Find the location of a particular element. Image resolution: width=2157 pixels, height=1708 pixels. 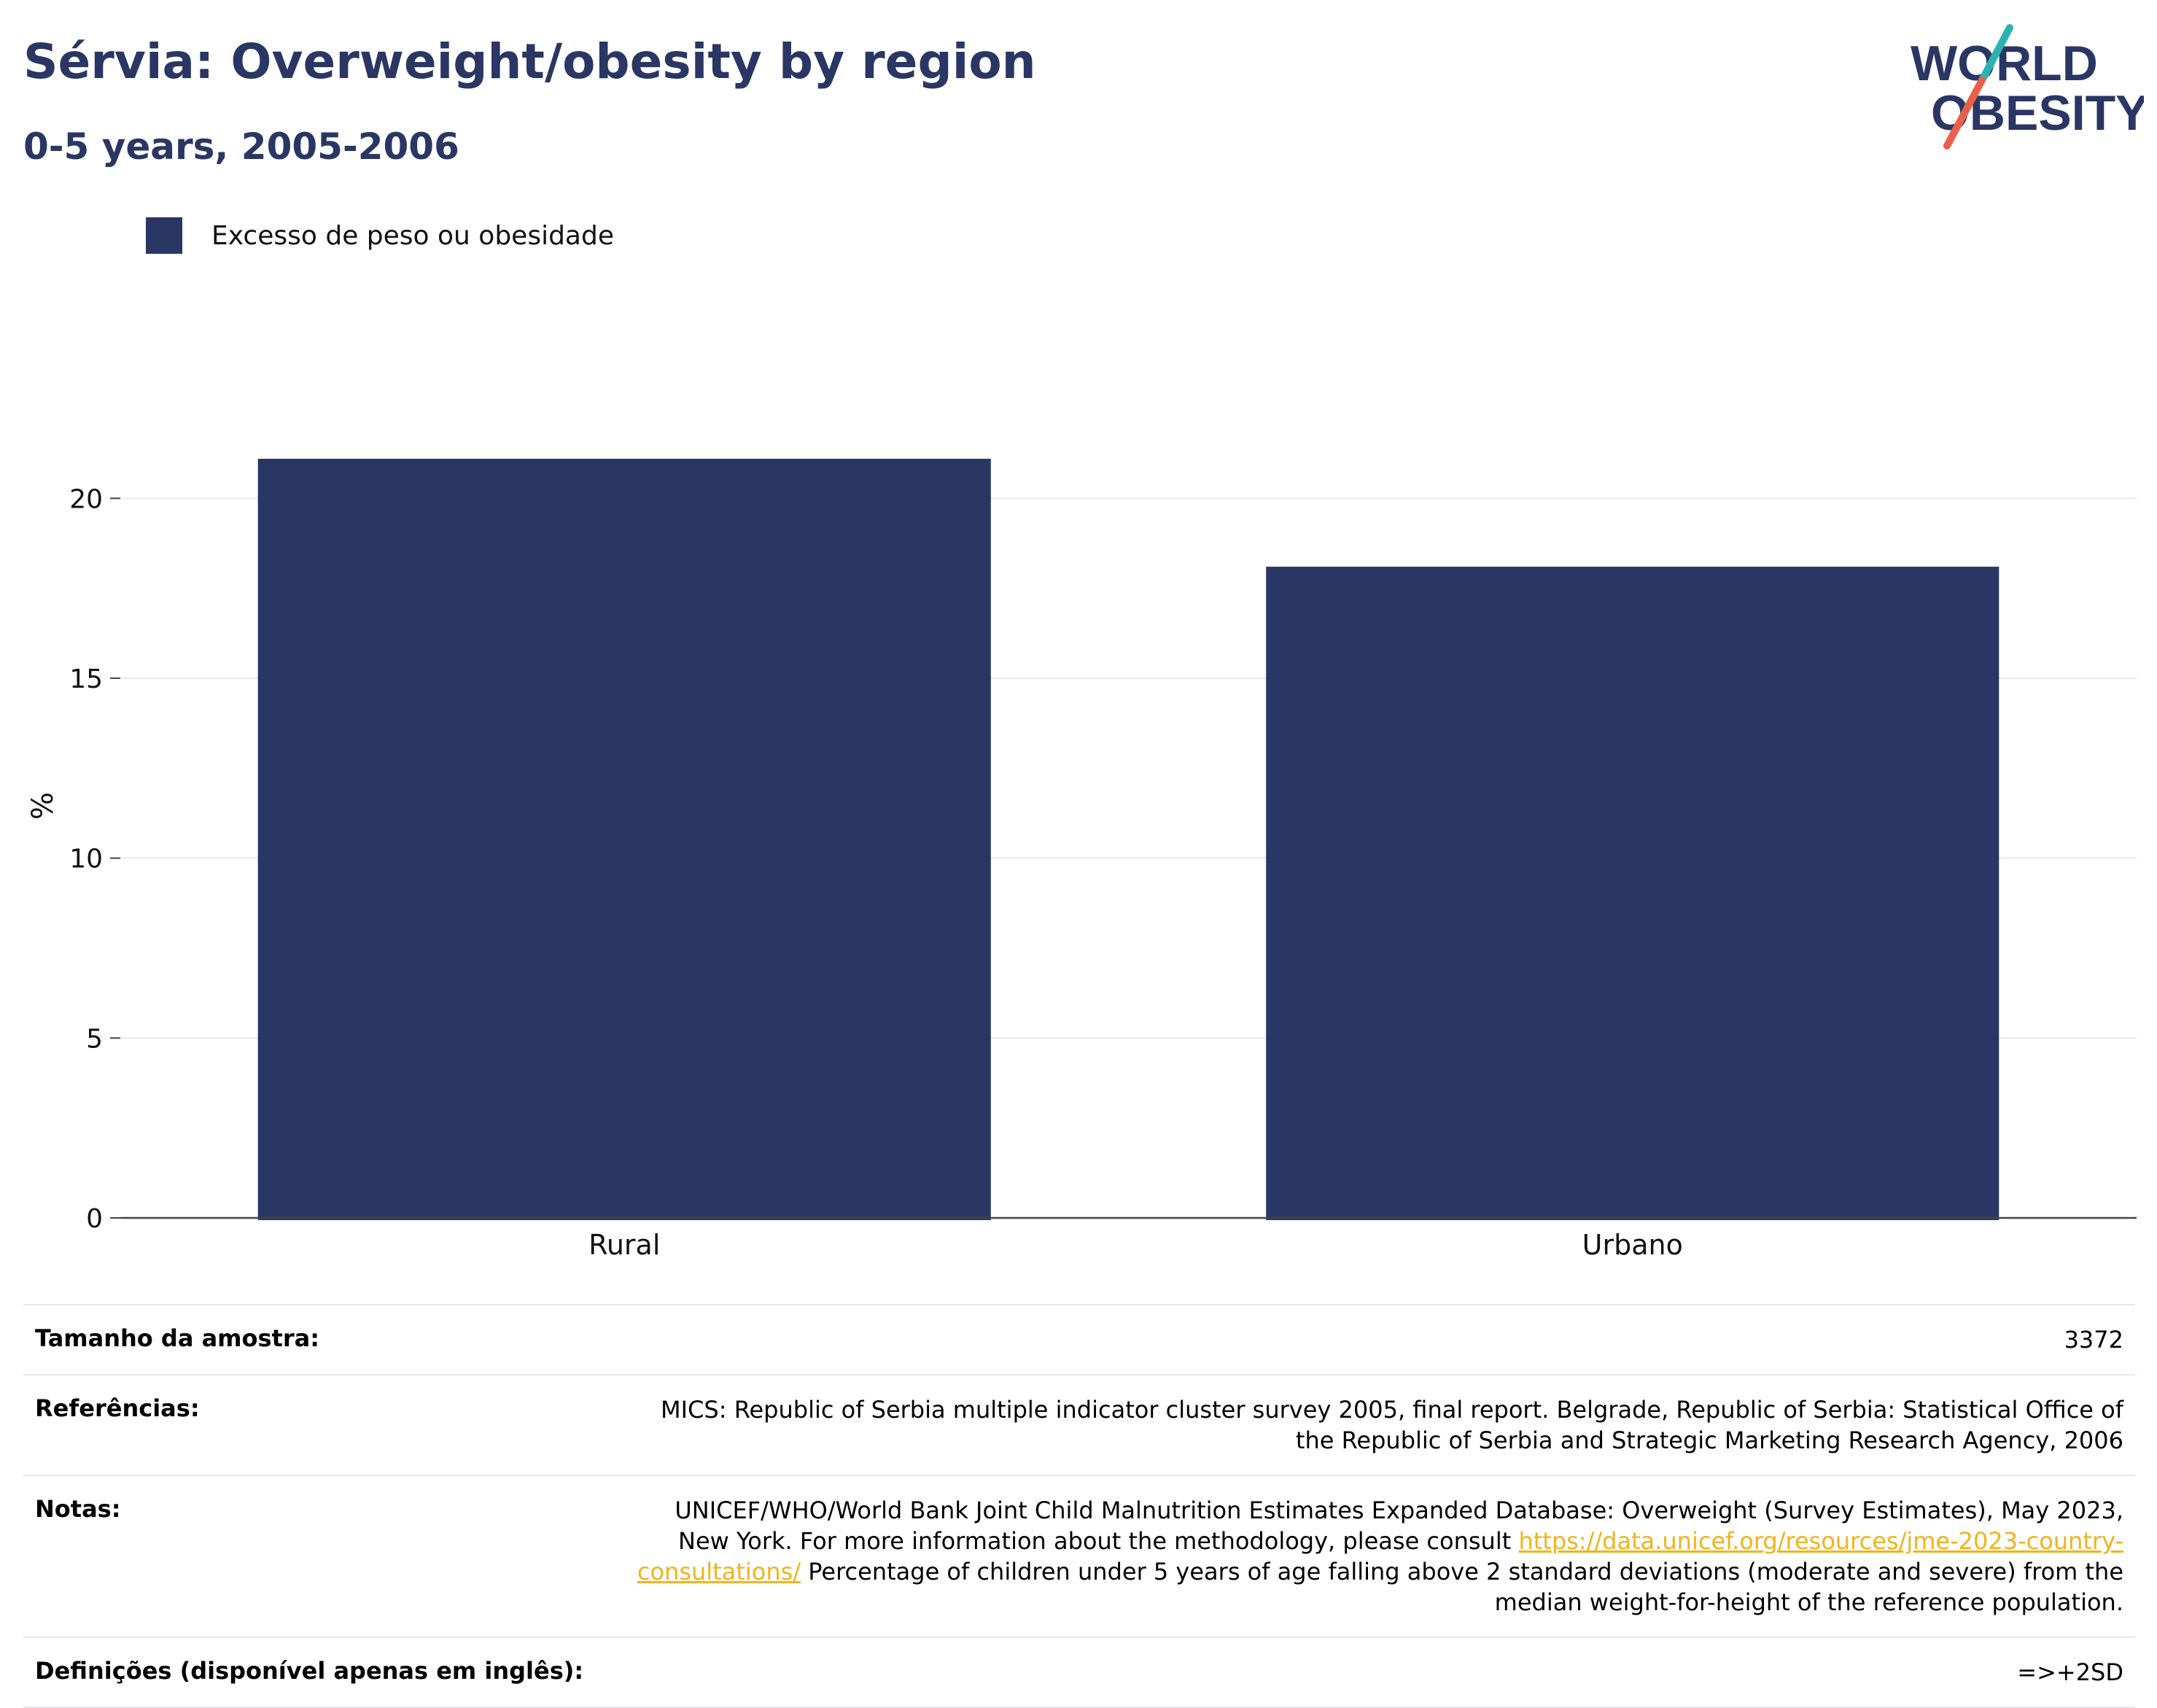

page-title: Sérvia: Overweight/obesity by region is located at coordinates (529, 62).